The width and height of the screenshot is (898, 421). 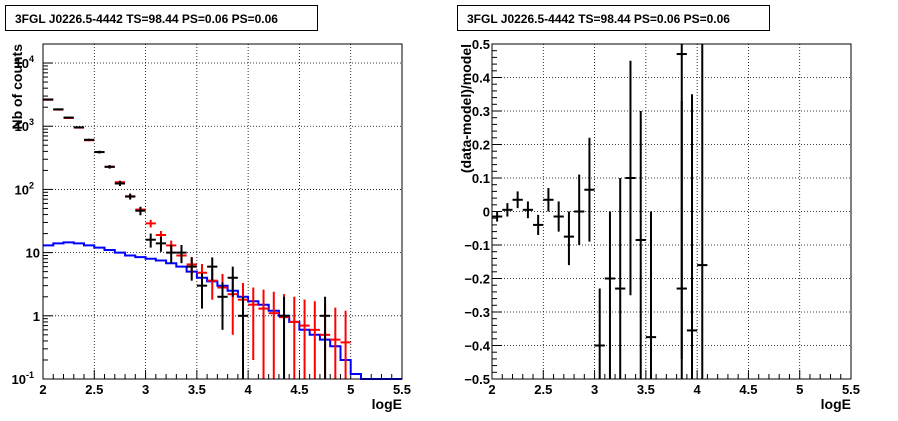 What do you see at coordinates (481, 78) in the screenshot?
I see `y-tick-label: 0.4` at bounding box center [481, 78].